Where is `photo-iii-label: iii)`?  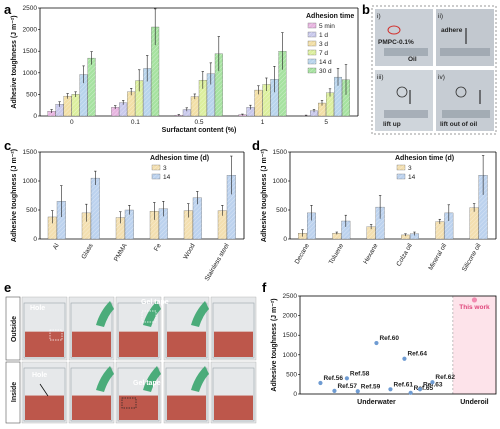 photo-iii-label: iii) is located at coordinates (380, 77).